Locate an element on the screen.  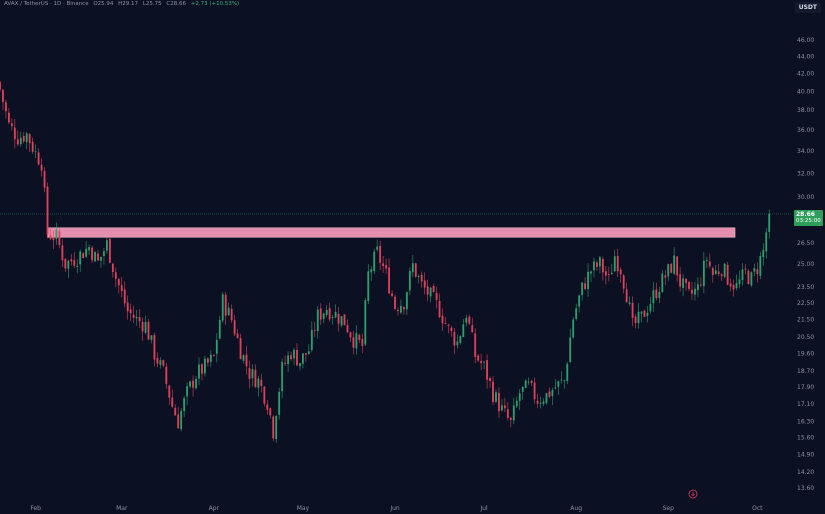
go-to-realtime-icon is located at coordinates (693, 494).